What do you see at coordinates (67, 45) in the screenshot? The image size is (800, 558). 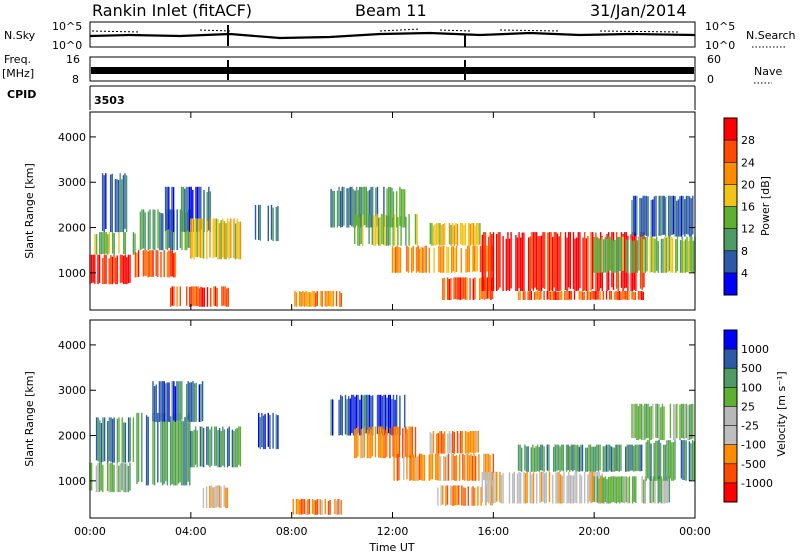 I see `nsky-tick-bottom: 10^0` at bounding box center [67, 45].